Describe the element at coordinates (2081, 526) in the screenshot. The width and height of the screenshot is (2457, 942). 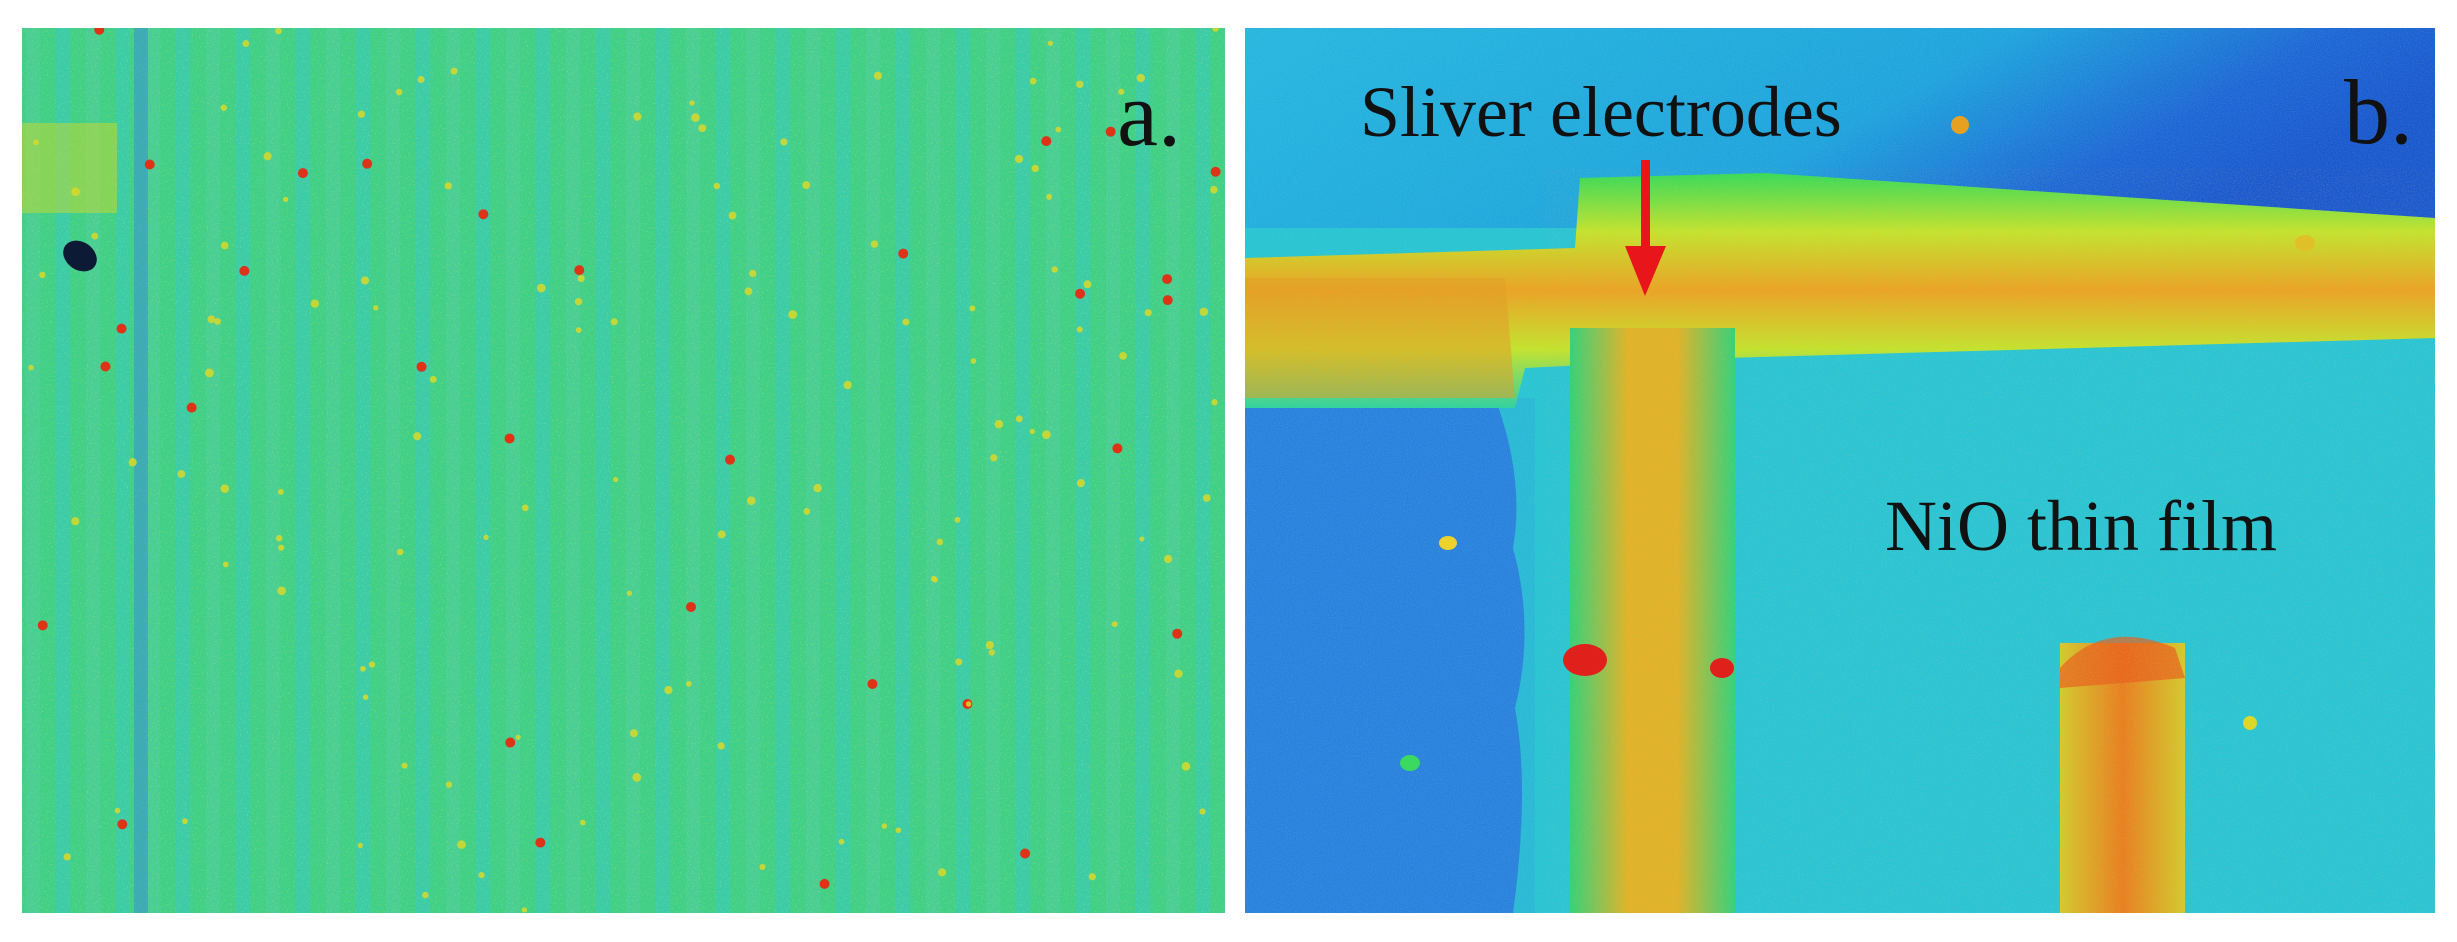
I see `film-annotation: NiO thin film` at that location.